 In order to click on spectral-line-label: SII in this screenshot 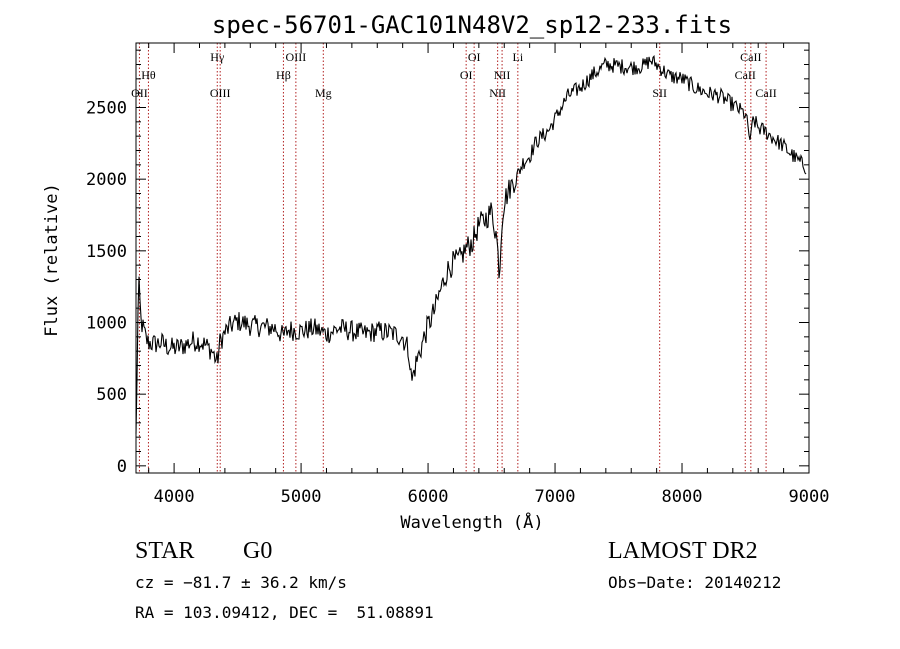, I will do `click(659, 93)`.